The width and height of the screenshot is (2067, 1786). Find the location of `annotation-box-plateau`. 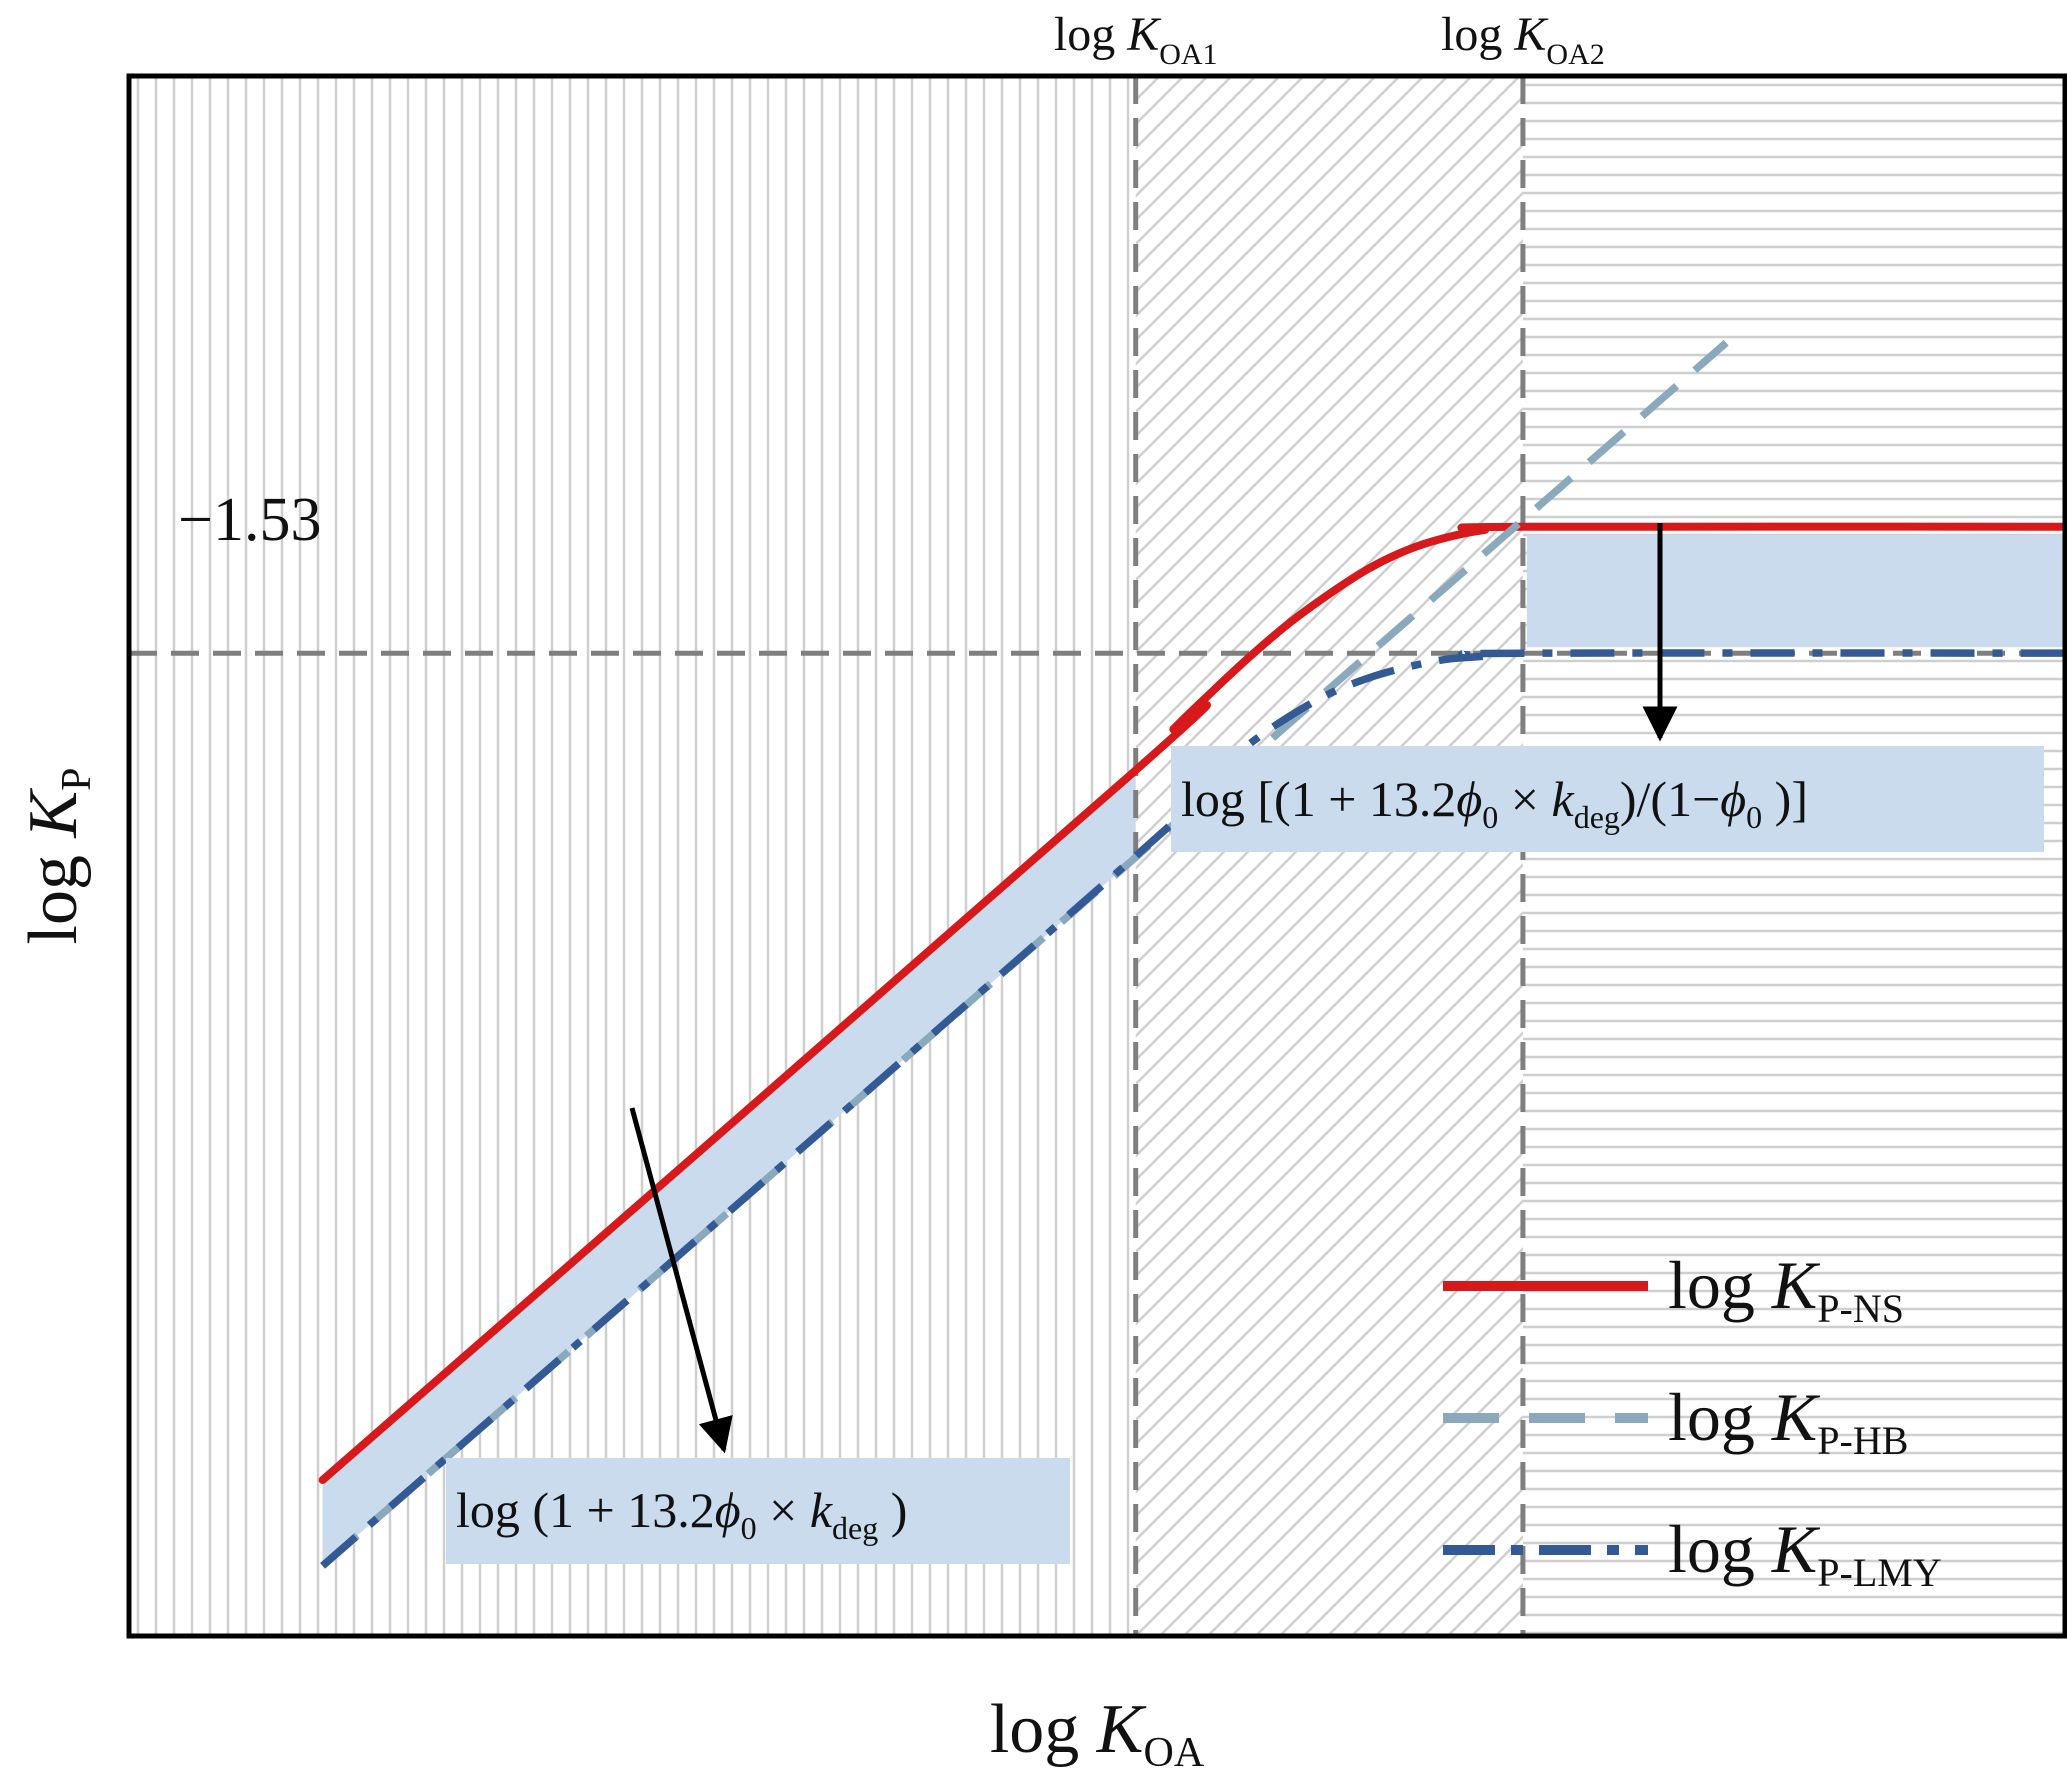

annotation-box-plateau is located at coordinates (1607, 799).